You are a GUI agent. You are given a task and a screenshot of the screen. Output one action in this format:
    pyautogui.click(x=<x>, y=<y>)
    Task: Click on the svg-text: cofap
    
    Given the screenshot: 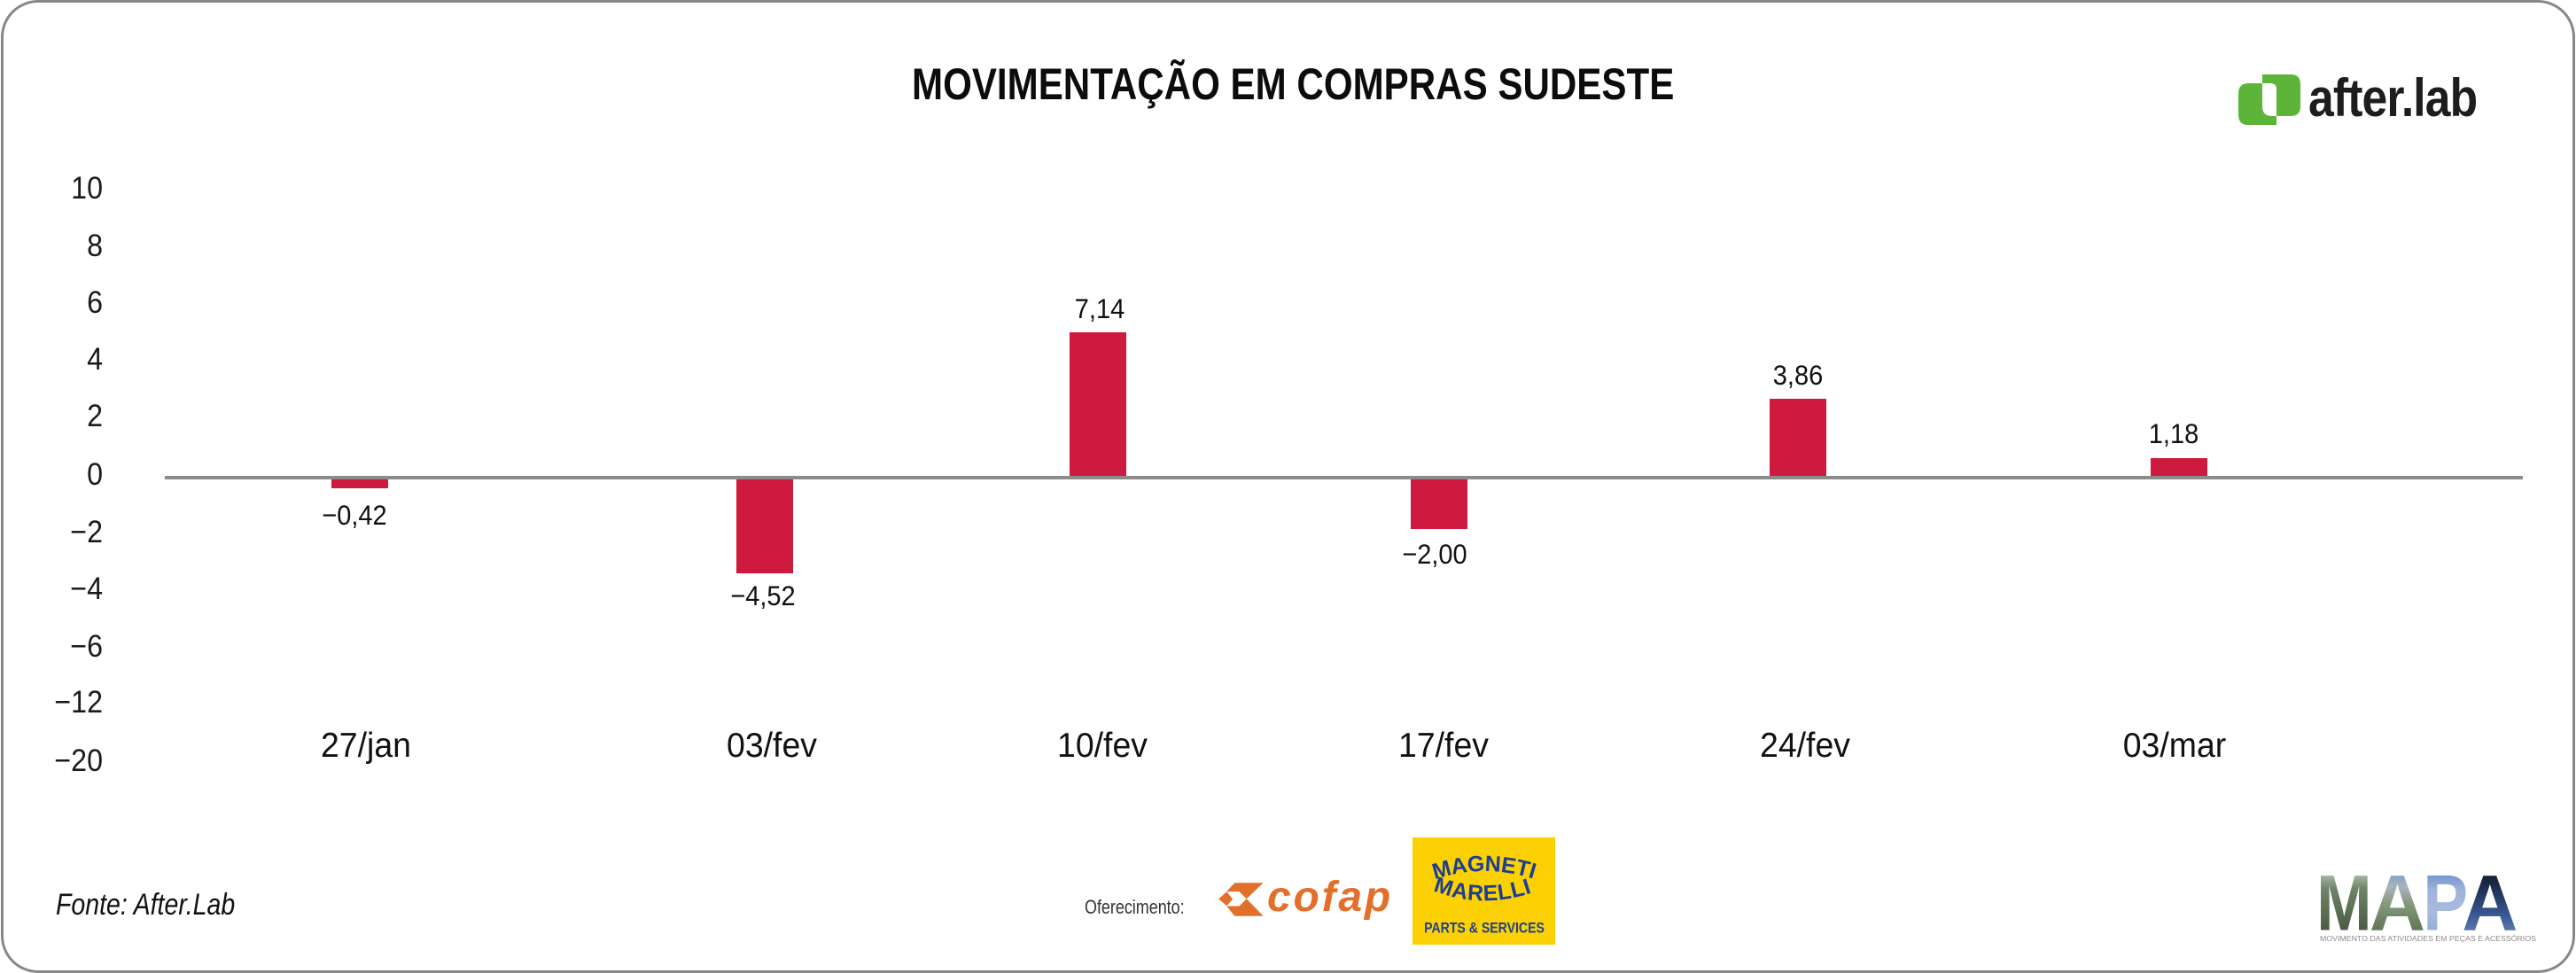 What is the action you would take?
    pyautogui.click(x=1330, y=899)
    